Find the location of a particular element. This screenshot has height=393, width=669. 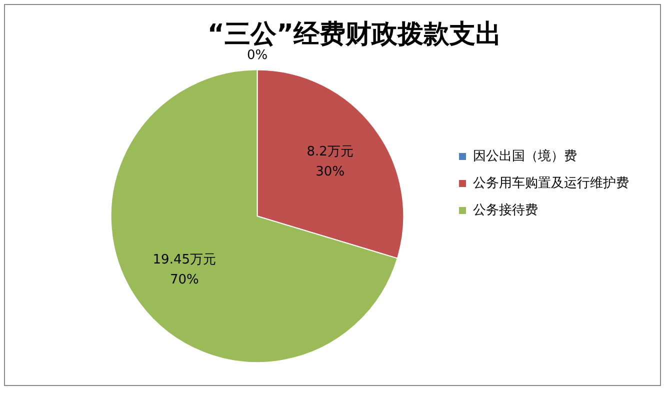

text: 0% is located at coordinates (257, 56).